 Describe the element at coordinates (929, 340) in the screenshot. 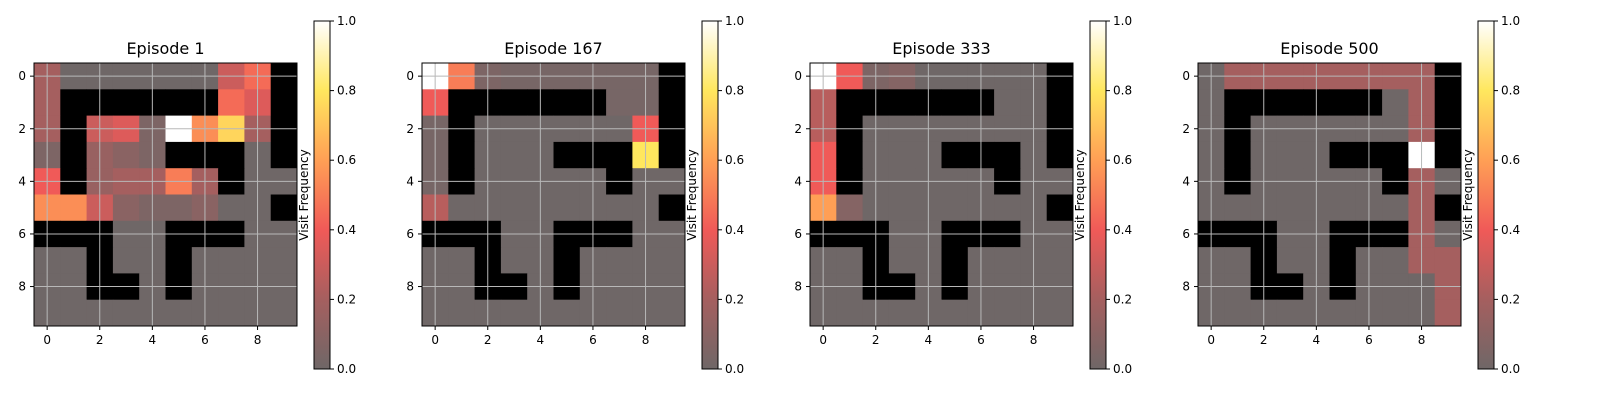

I see `x-tick-label: 4` at that location.